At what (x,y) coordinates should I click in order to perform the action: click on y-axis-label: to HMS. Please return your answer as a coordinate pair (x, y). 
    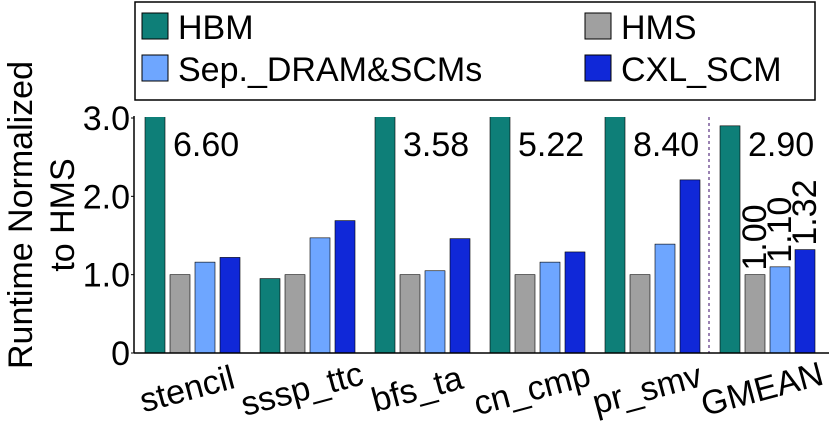
    Looking at the image, I should click on (63, 214).